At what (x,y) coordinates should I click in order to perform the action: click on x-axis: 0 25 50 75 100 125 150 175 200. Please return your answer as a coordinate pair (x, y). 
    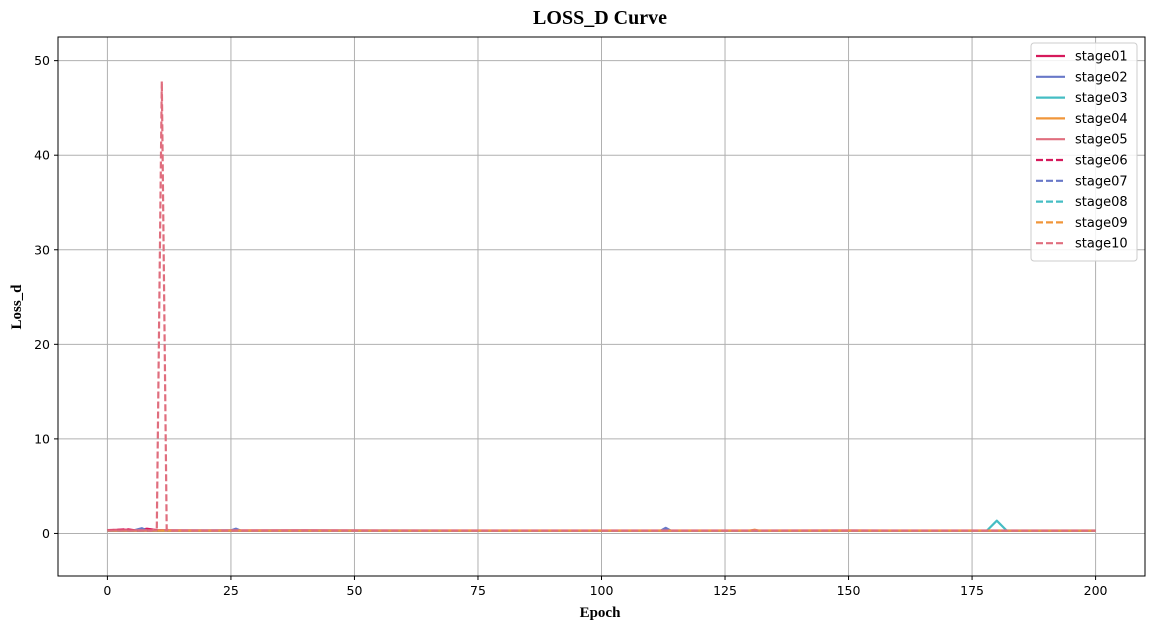
    Looking at the image, I should click on (605, 587).